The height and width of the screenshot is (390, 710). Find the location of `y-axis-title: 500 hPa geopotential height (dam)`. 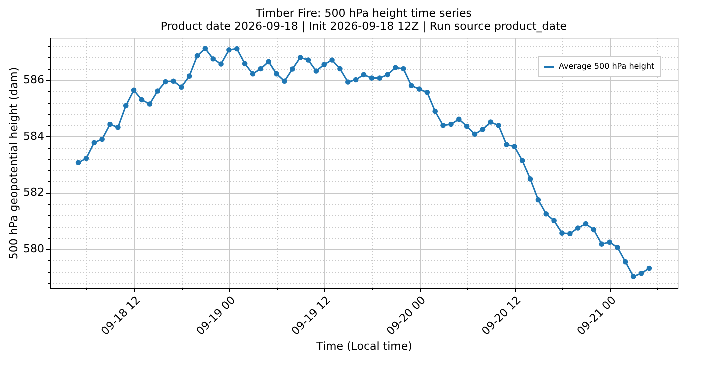

y-axis-title: 500 hPa geopotential height (dam) is located at coordinates (14, 163).